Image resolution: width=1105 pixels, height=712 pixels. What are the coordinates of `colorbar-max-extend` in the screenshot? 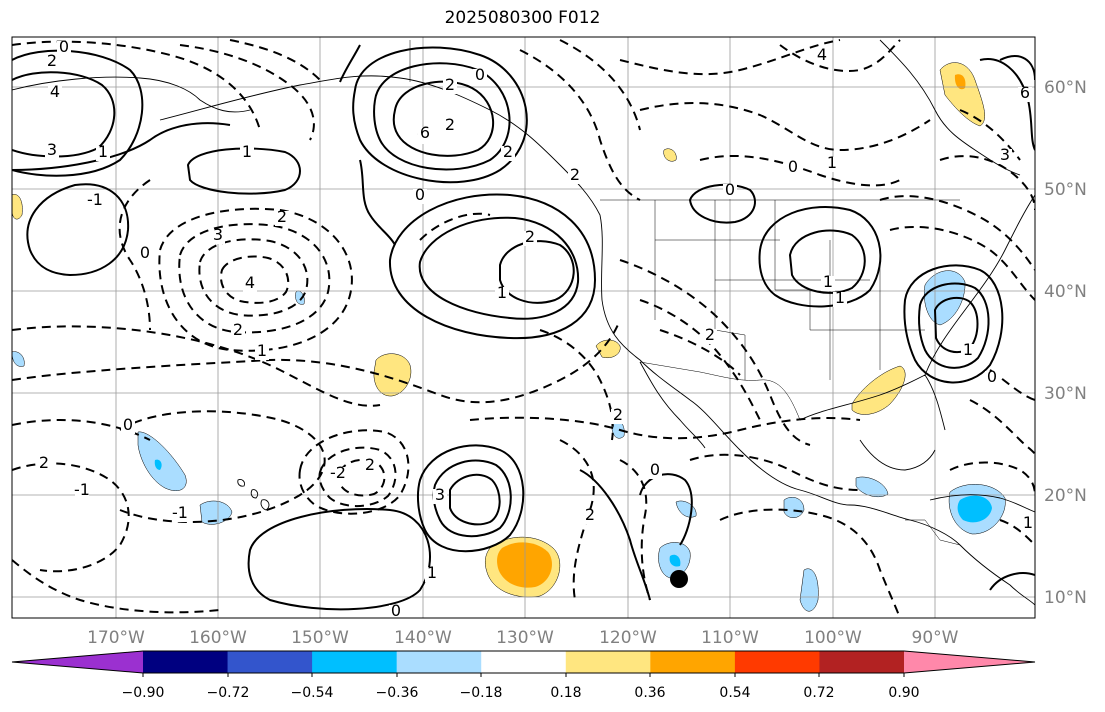 It's located at (969, 662).